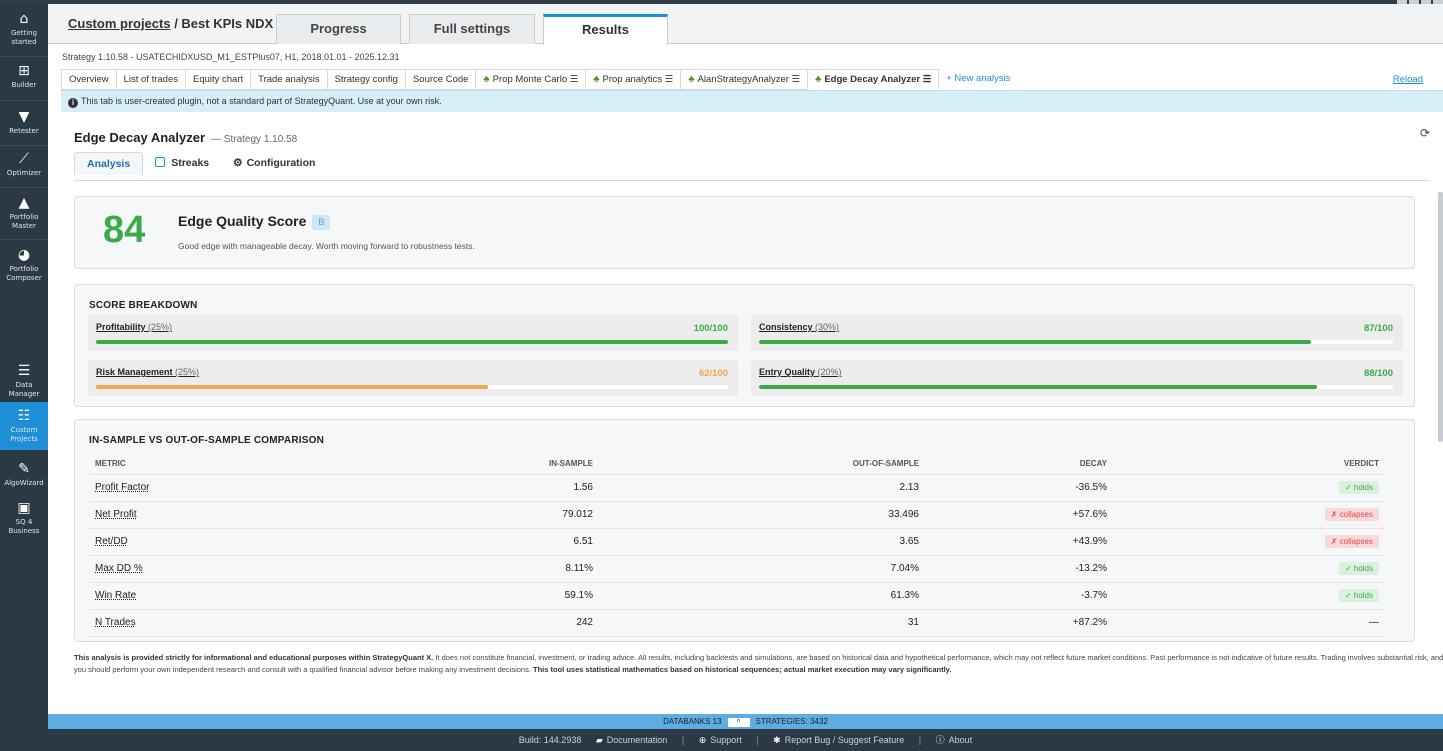 The image size is (1443, 751). I want to click on tab-analysis: Analysis, so click(109, 164).